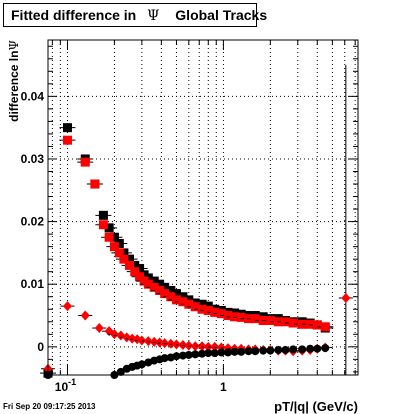  I want to click on psi-symbol: Ψ, so click(153, 16).